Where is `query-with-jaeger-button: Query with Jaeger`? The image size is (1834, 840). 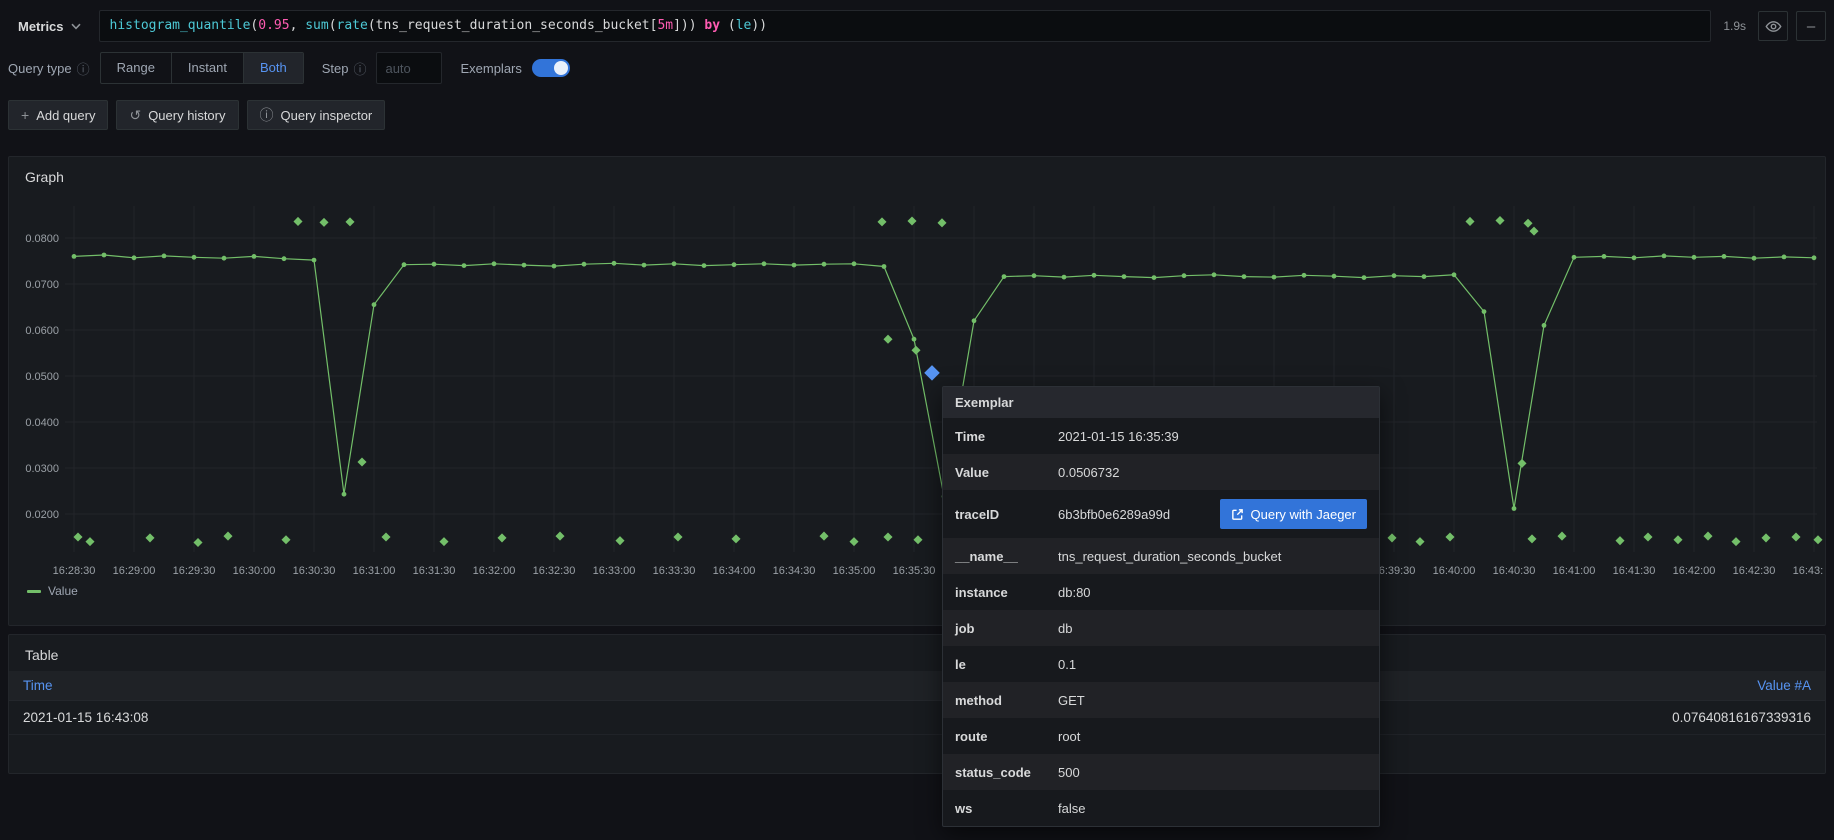 query-with-jaeger-button: Query with Jaeger is located at coordinates (1293, 514).